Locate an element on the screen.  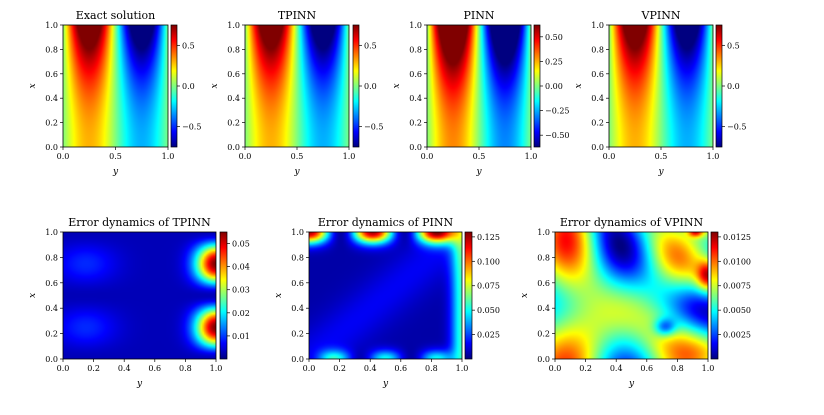
colorbar-tick-label: −0.25 is located at coordinates (557, 111).